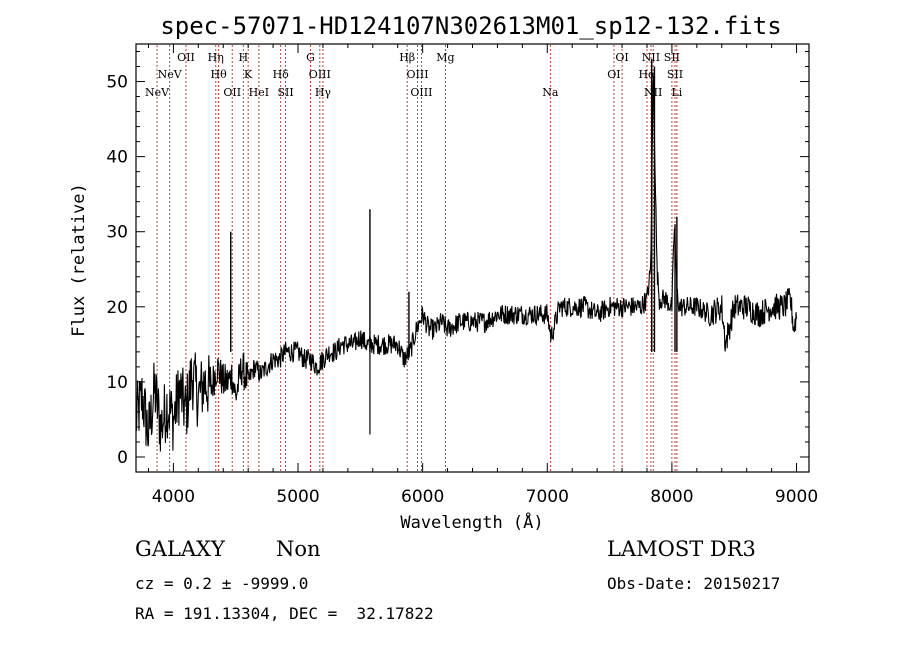 This screenshot has width=900, height=649. Describe the element at coordinates (117, 233) in the screenshot. I see `y-tick-label-3: 30` at that location.